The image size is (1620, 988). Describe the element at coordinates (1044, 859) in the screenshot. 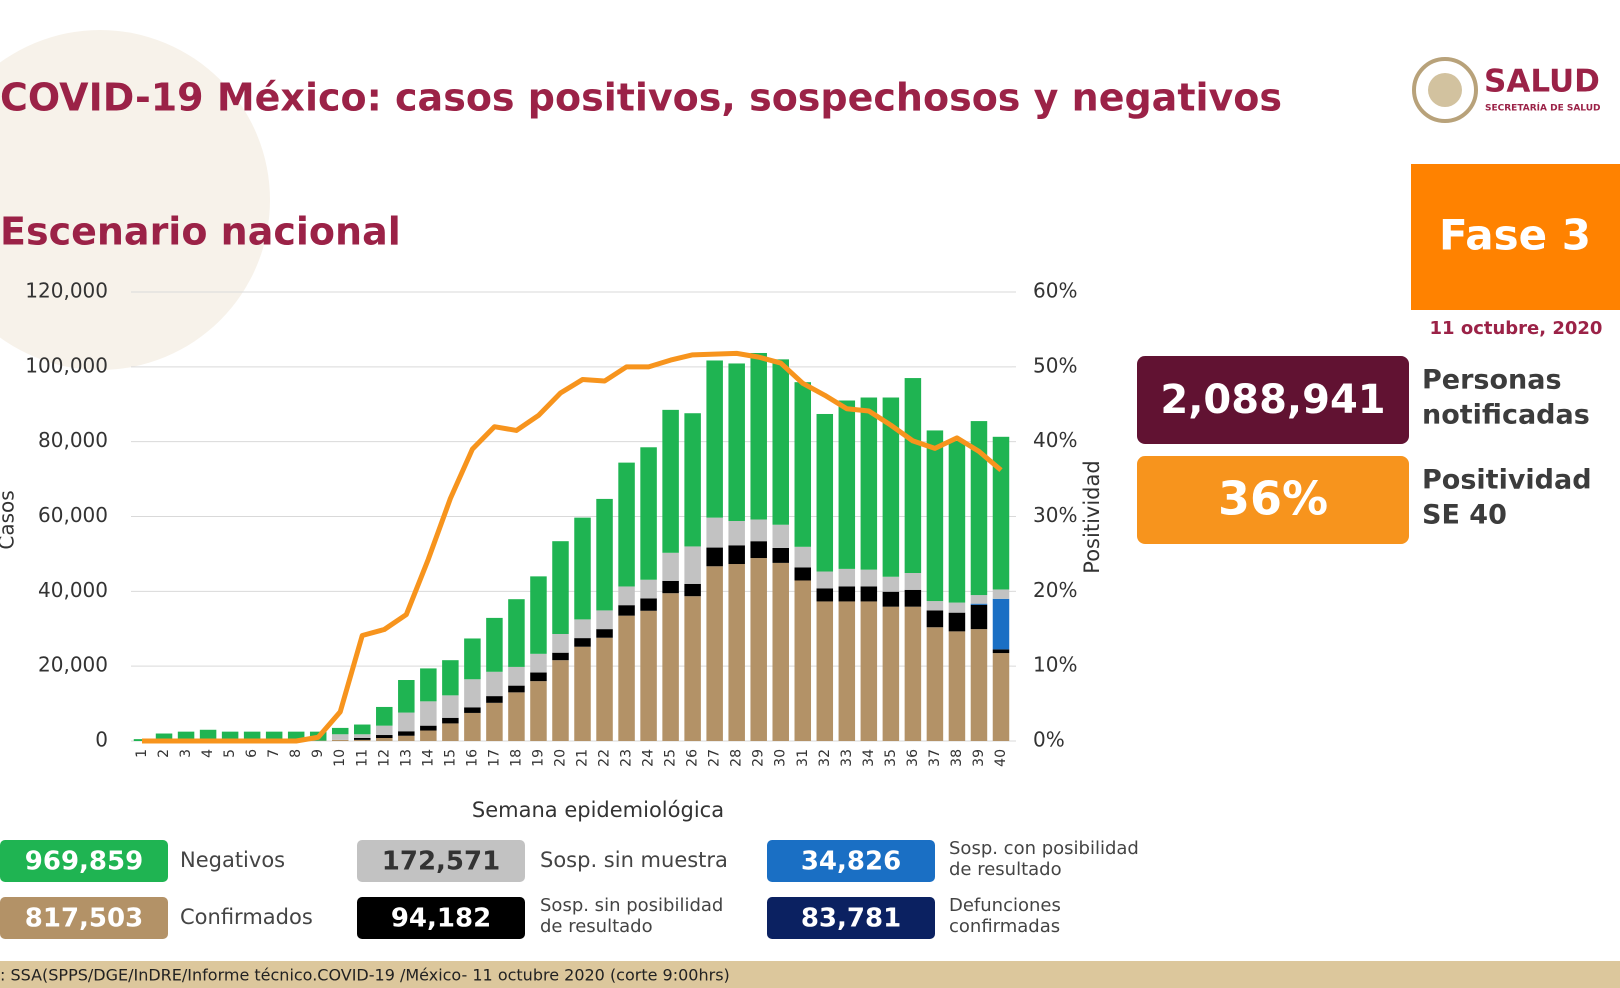

I see `legend-label: Sosp. con posibilidad de resultado` at that location.